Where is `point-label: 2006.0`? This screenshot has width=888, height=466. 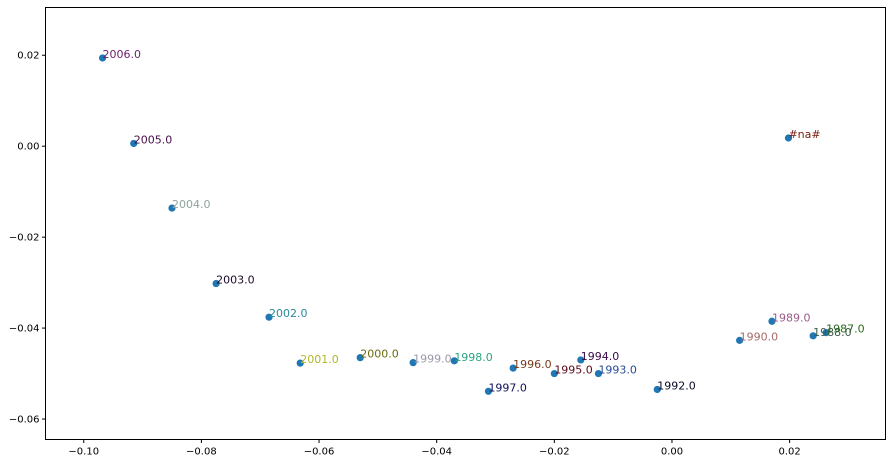
point-label: 2006.0 is located at coordinates (122, 54).